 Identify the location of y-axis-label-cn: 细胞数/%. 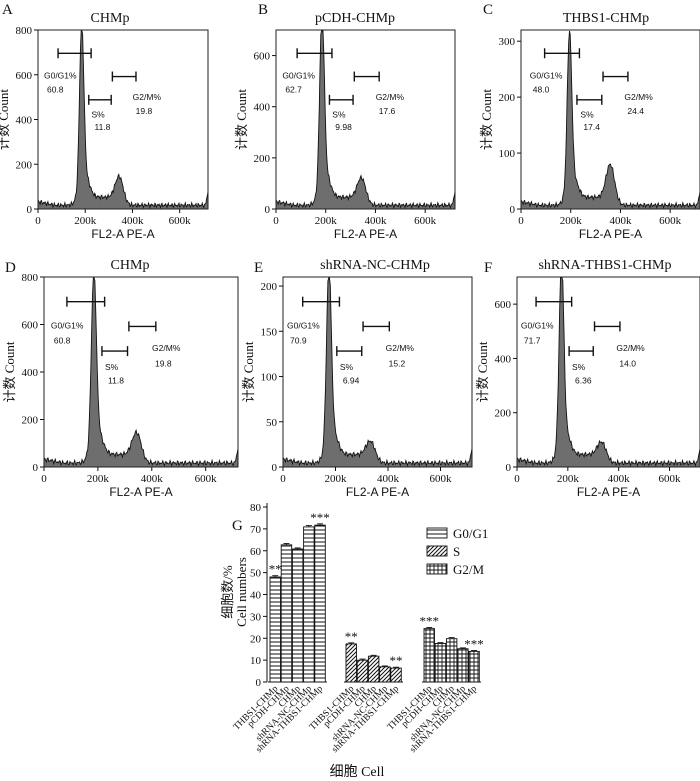
(227, 592).